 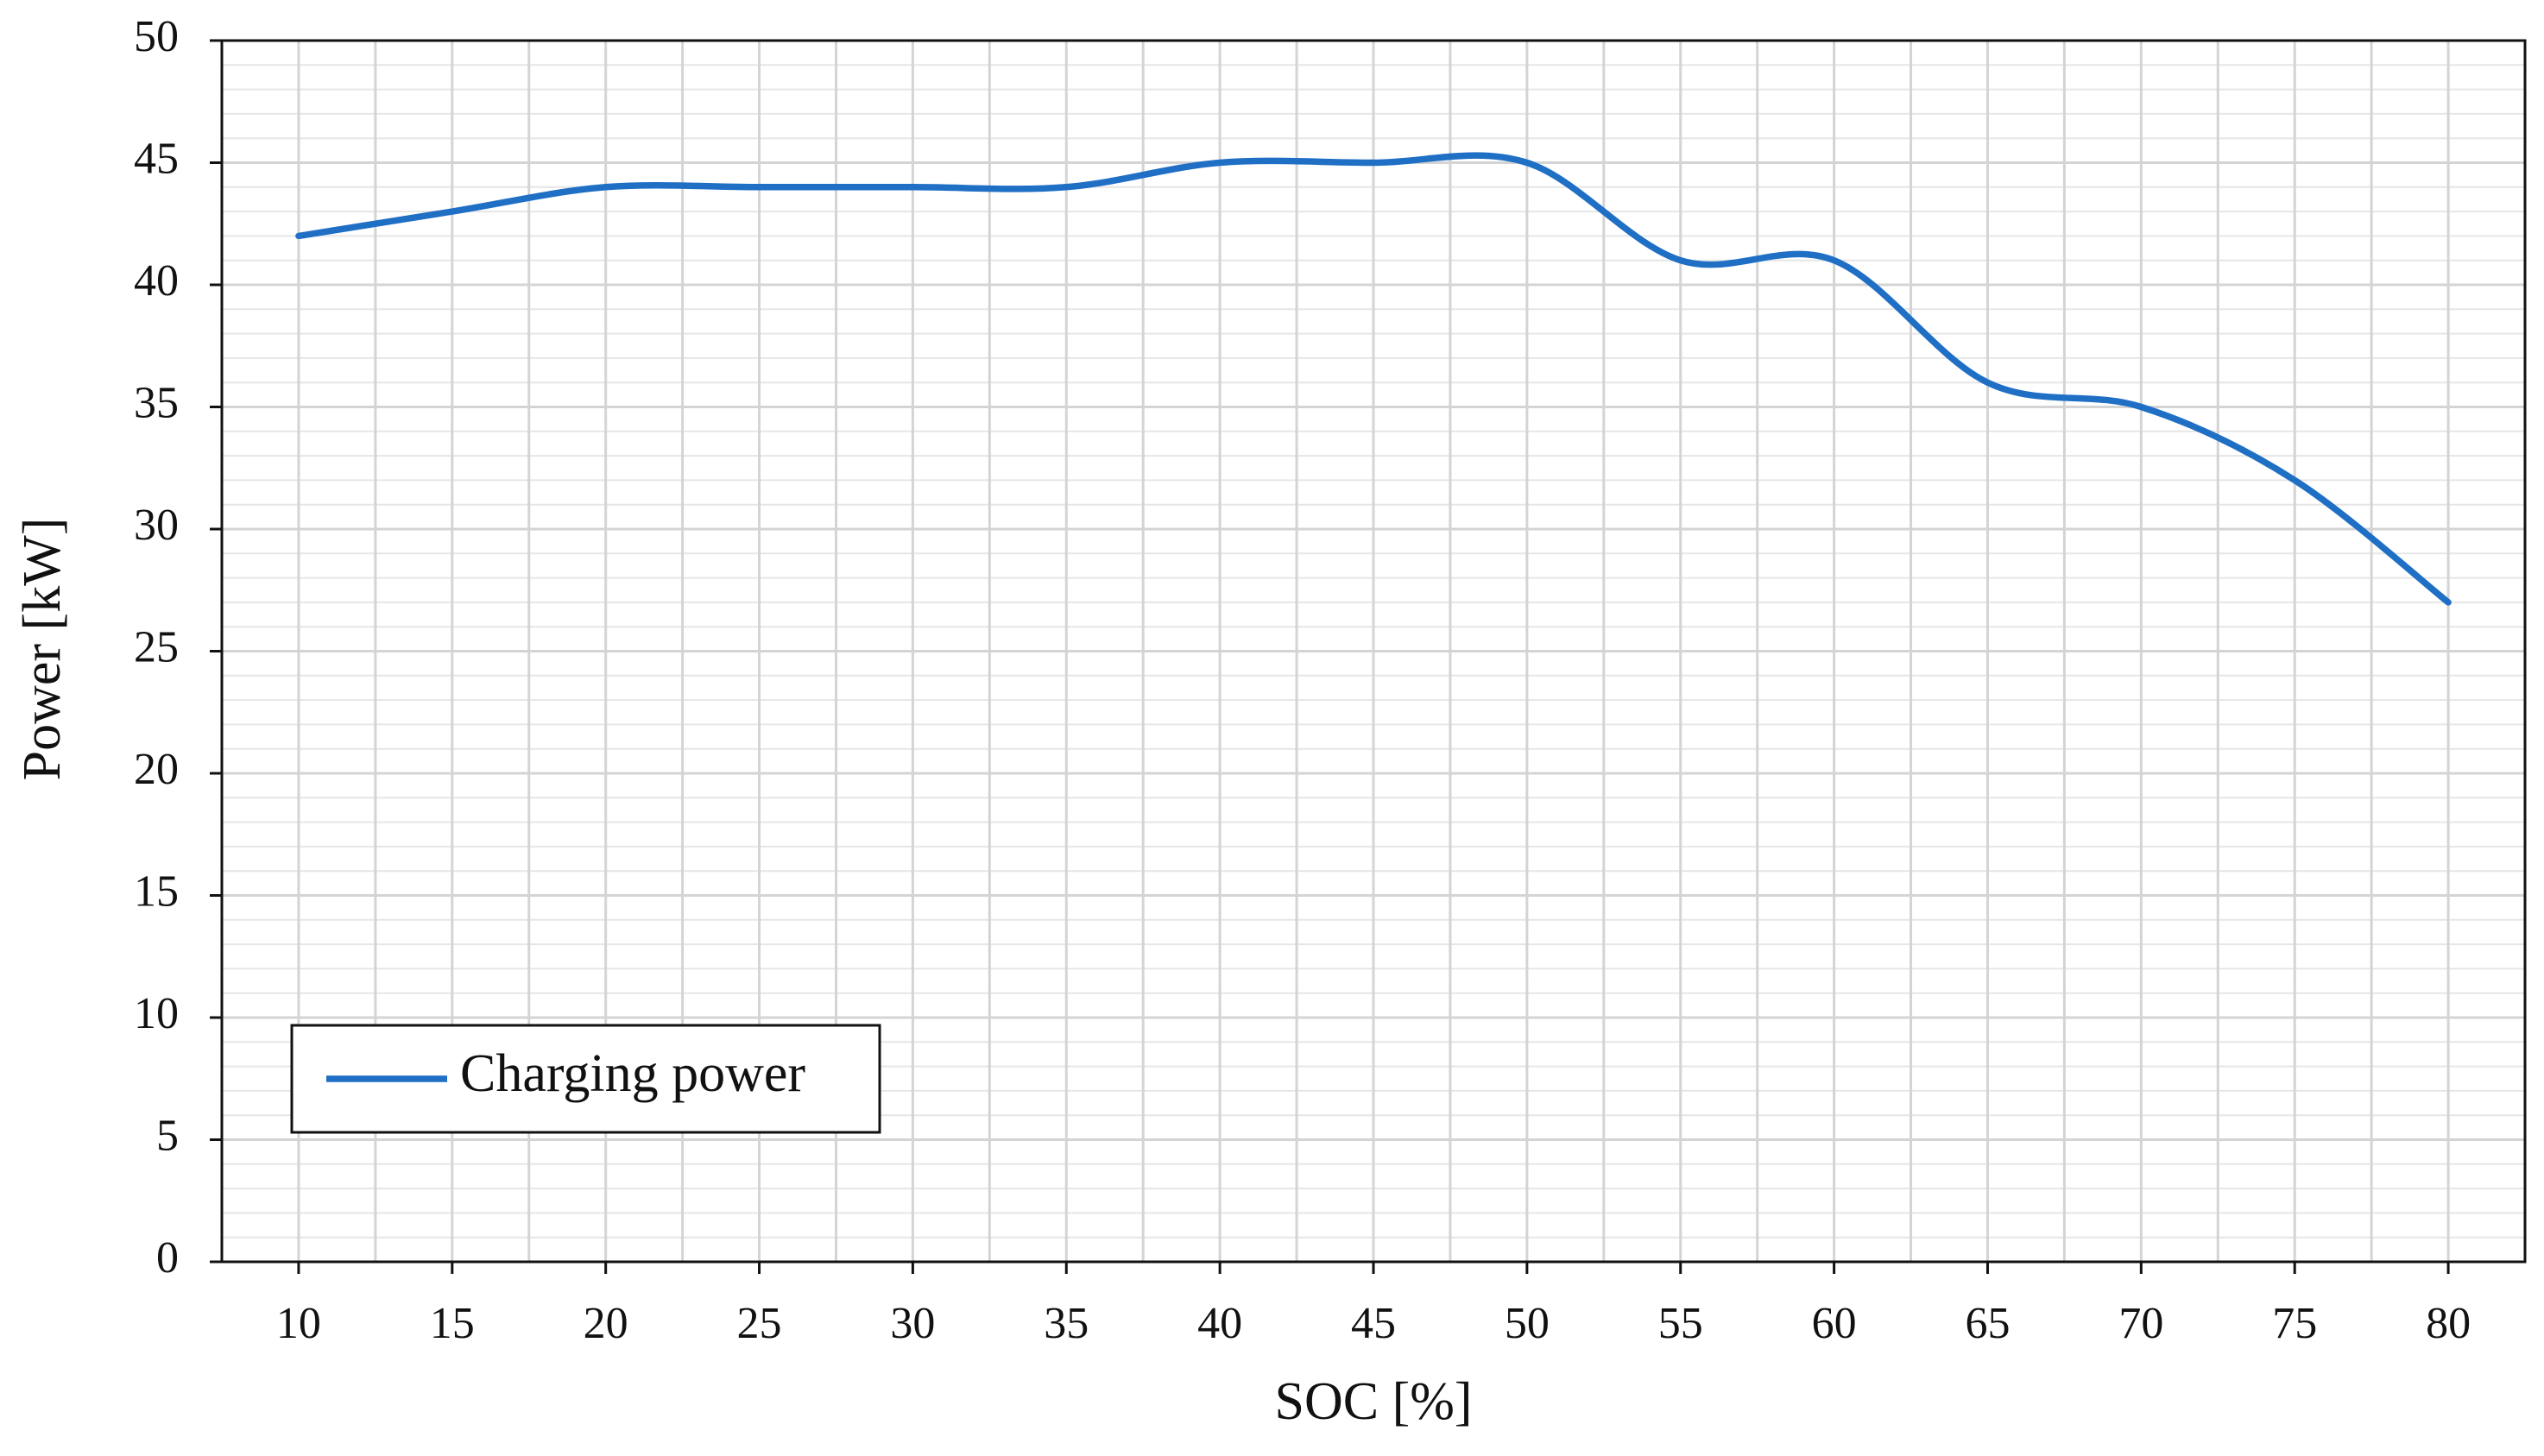 What do you see at coordinates (1834, 1324) in the screenshot?
I see `x-tick-label: 60` at bounding box center [1834, 1324].